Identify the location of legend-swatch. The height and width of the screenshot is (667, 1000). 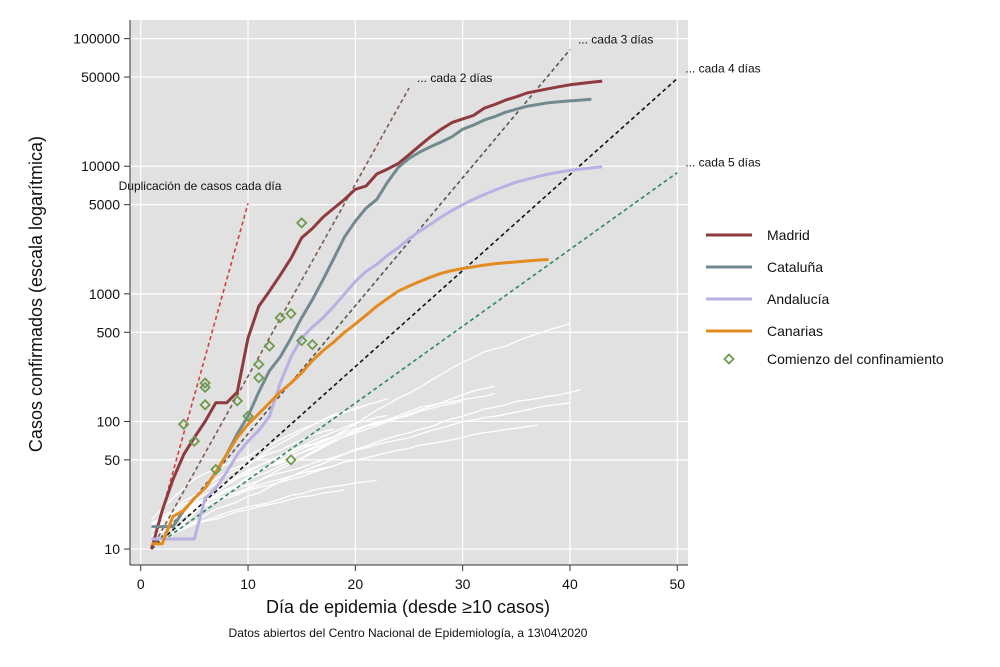
(729, 359).